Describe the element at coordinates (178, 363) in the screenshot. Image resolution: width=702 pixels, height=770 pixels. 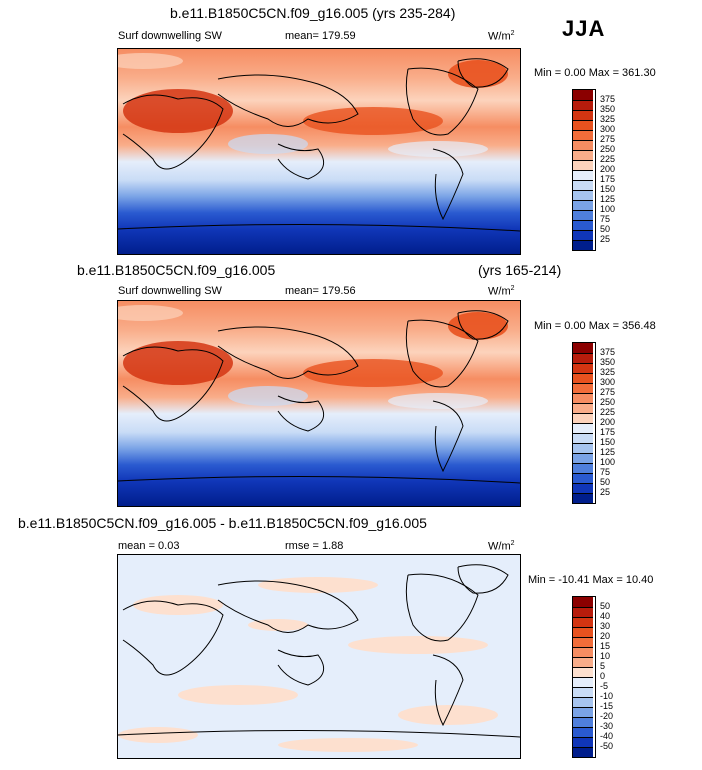
I see `panel2-sahara-high` at that location.